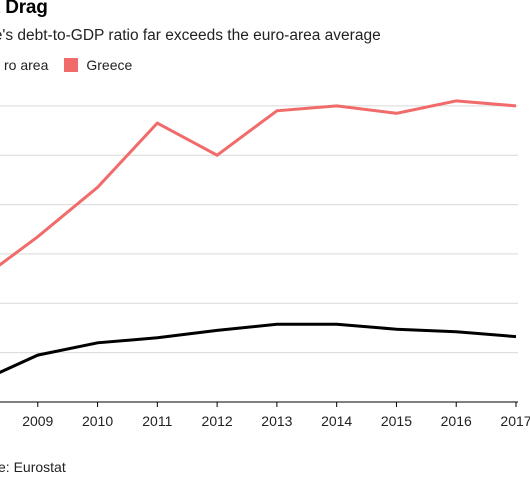 The image size is (530, 497). What do you see at coordinates (217, 421) in the screenshot?
I see `x-tick-label-2012: 2012` at bounding box center [217, 421].